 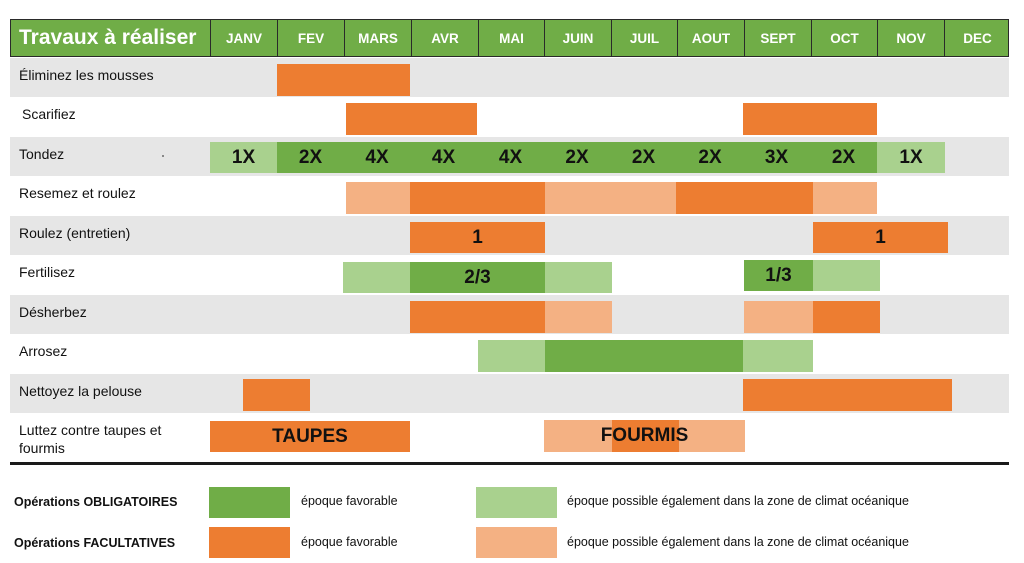 What do you see at coordinates (49, 114) in the screenshot?
I see `task-label: Scarifiez` at bounding box center [49, 114].